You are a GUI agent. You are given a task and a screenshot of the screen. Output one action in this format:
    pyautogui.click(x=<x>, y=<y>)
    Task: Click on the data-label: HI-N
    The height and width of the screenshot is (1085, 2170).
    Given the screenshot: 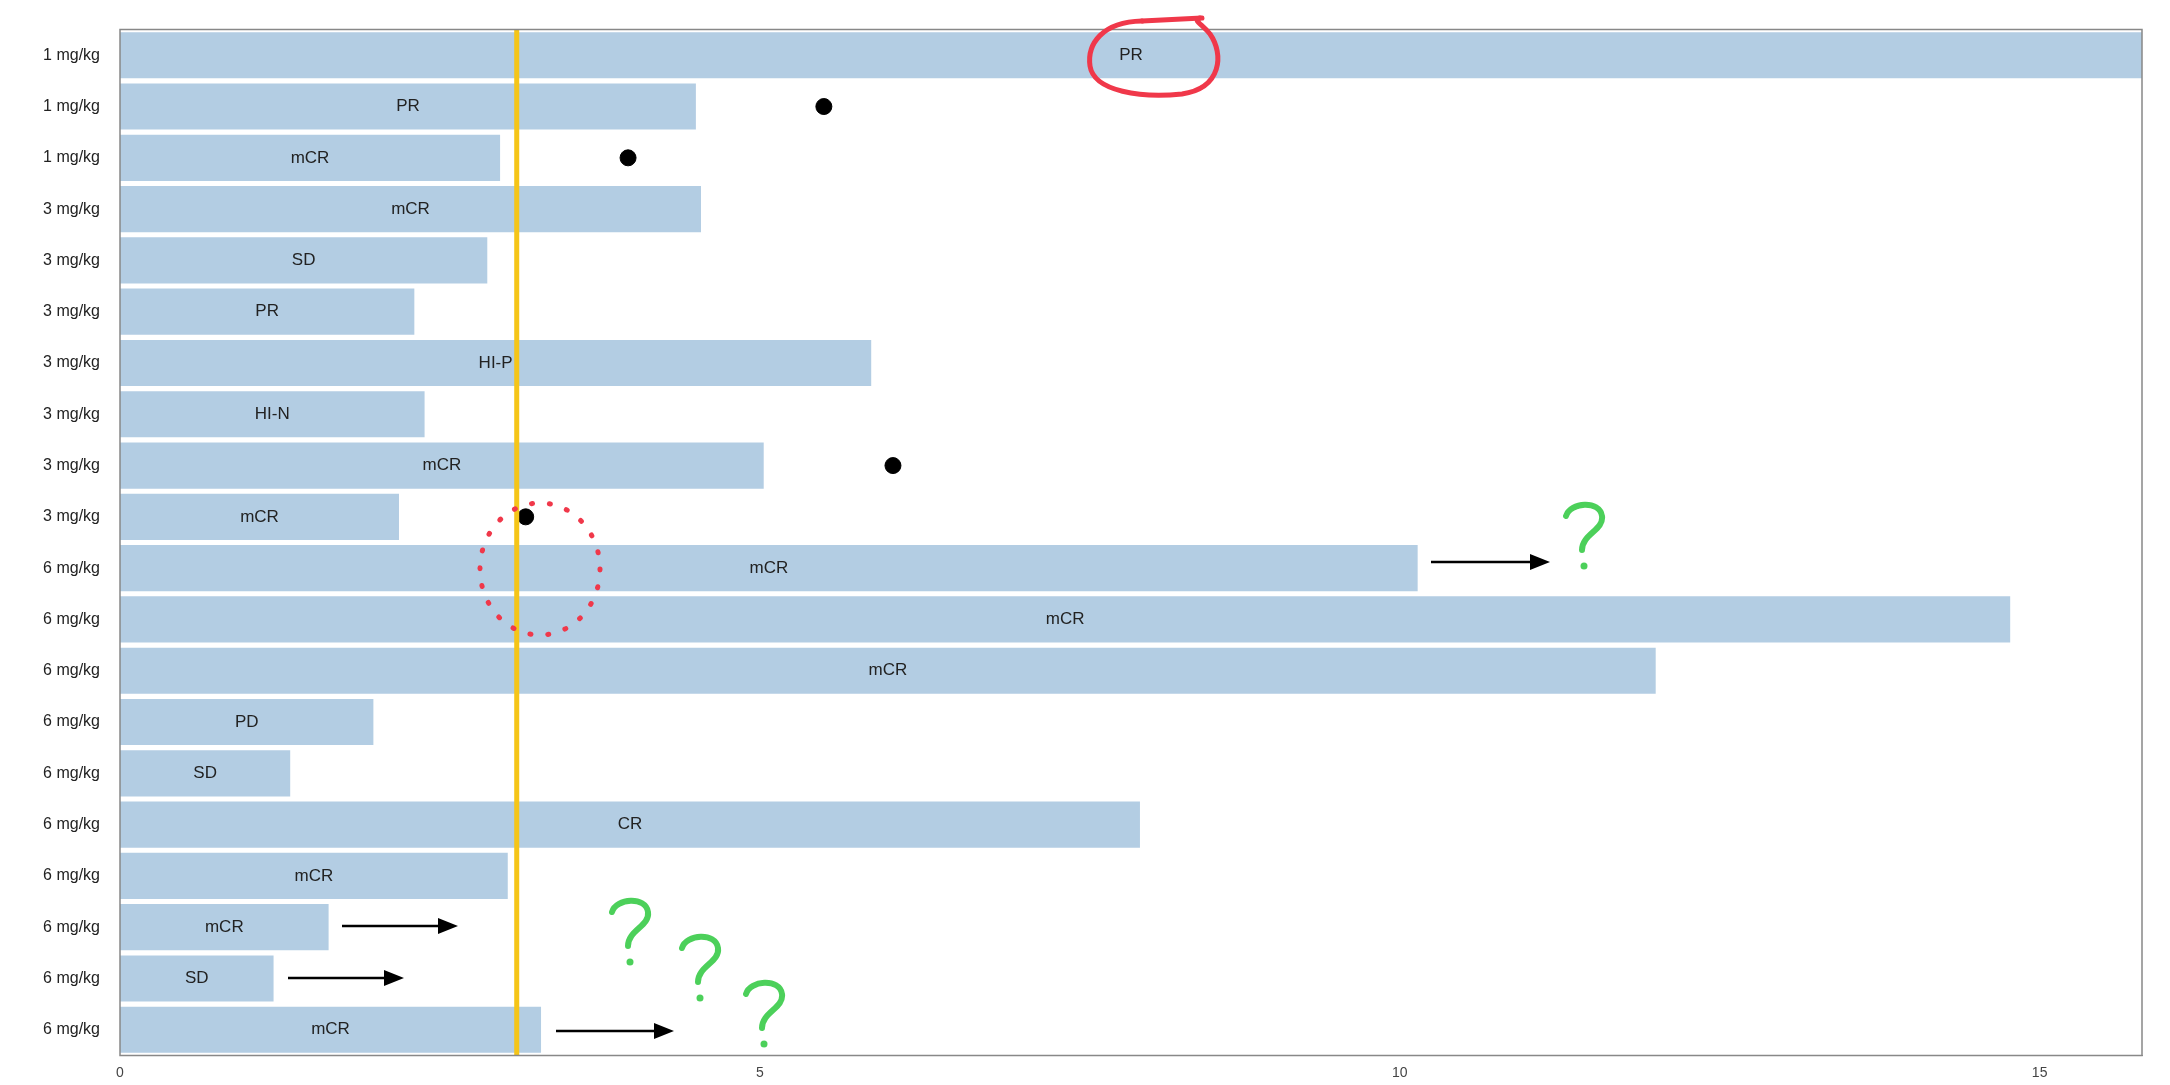 What is the action you would take?
    pyautogui.click(x=272, y=413)
    